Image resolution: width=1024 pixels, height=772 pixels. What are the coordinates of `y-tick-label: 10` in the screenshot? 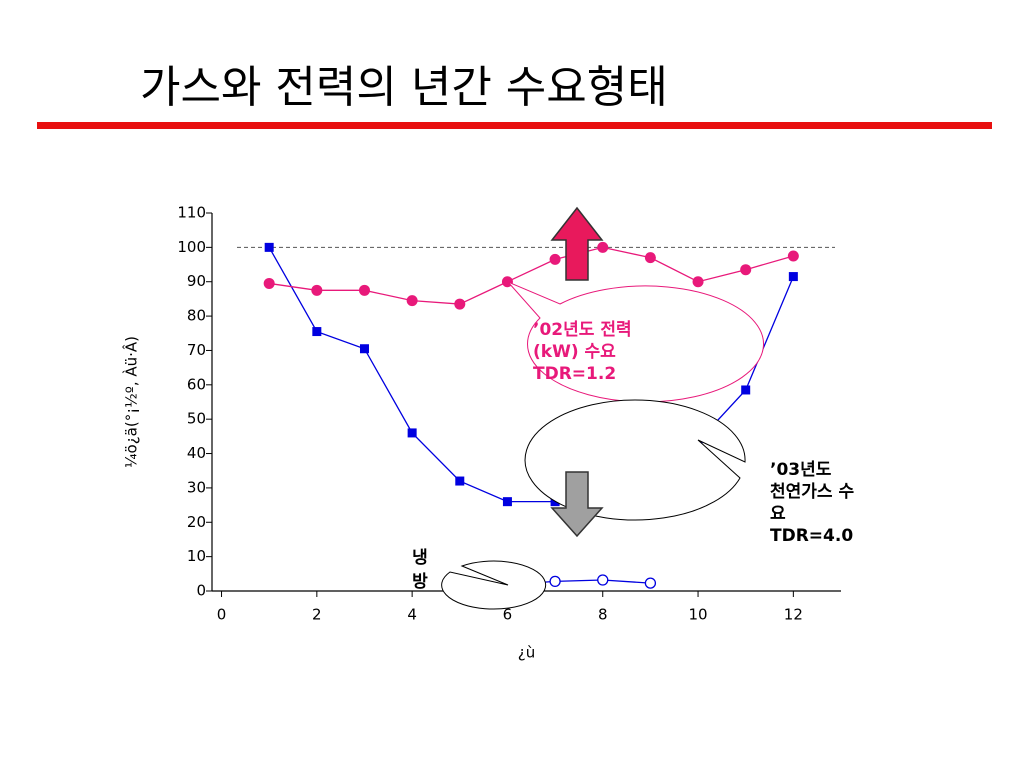 It's located at (196, 556).